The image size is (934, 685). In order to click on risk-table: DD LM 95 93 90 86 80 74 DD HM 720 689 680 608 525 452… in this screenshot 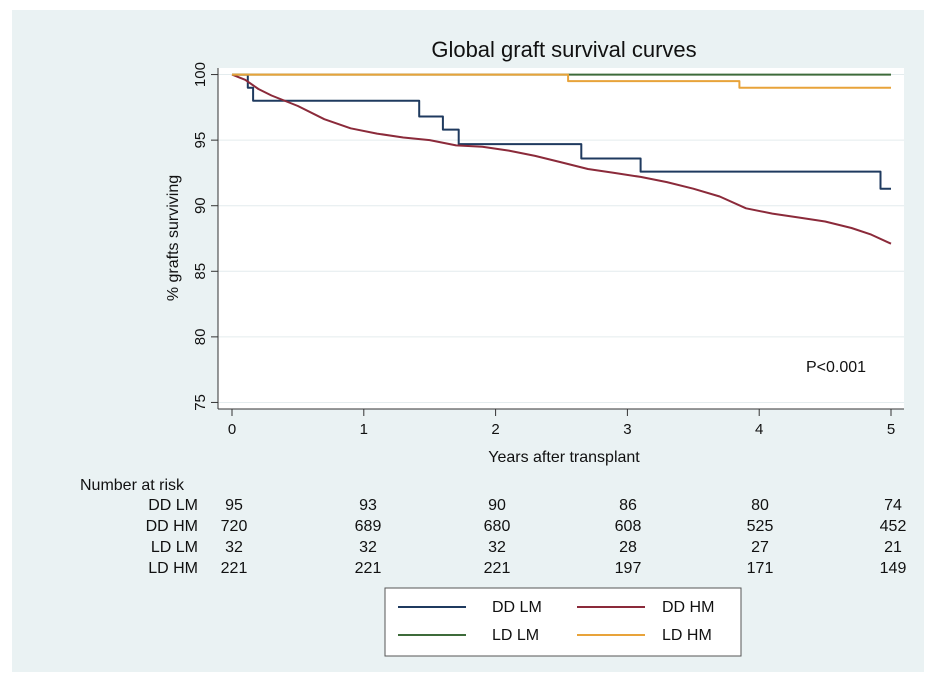, I will do `click(526, 537)`.